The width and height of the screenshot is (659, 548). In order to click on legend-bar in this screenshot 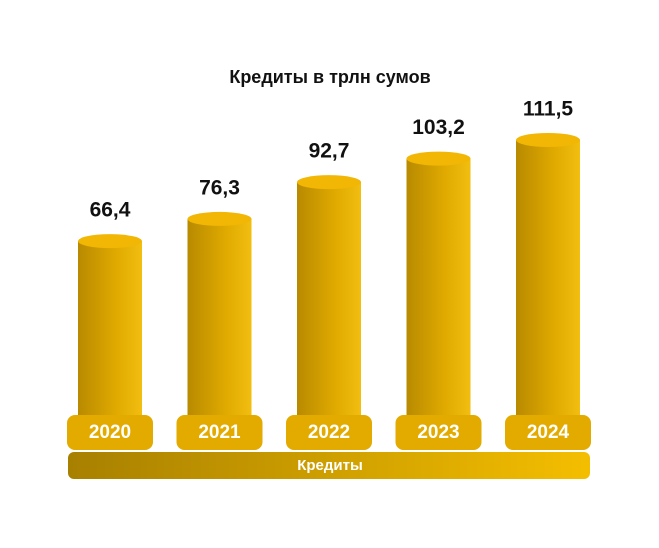, I will do `click(329, 465)`.